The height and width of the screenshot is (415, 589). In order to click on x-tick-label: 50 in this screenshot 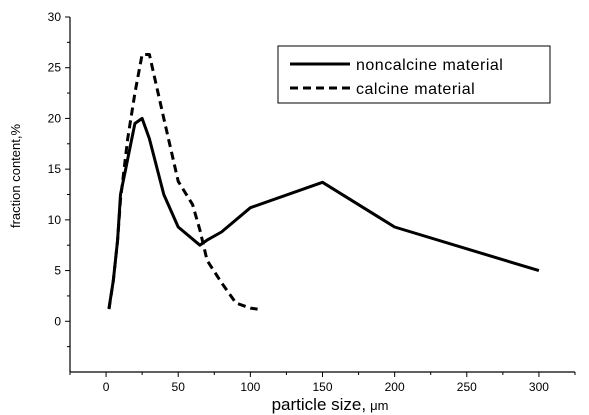, I will do `click(179, 387)`.